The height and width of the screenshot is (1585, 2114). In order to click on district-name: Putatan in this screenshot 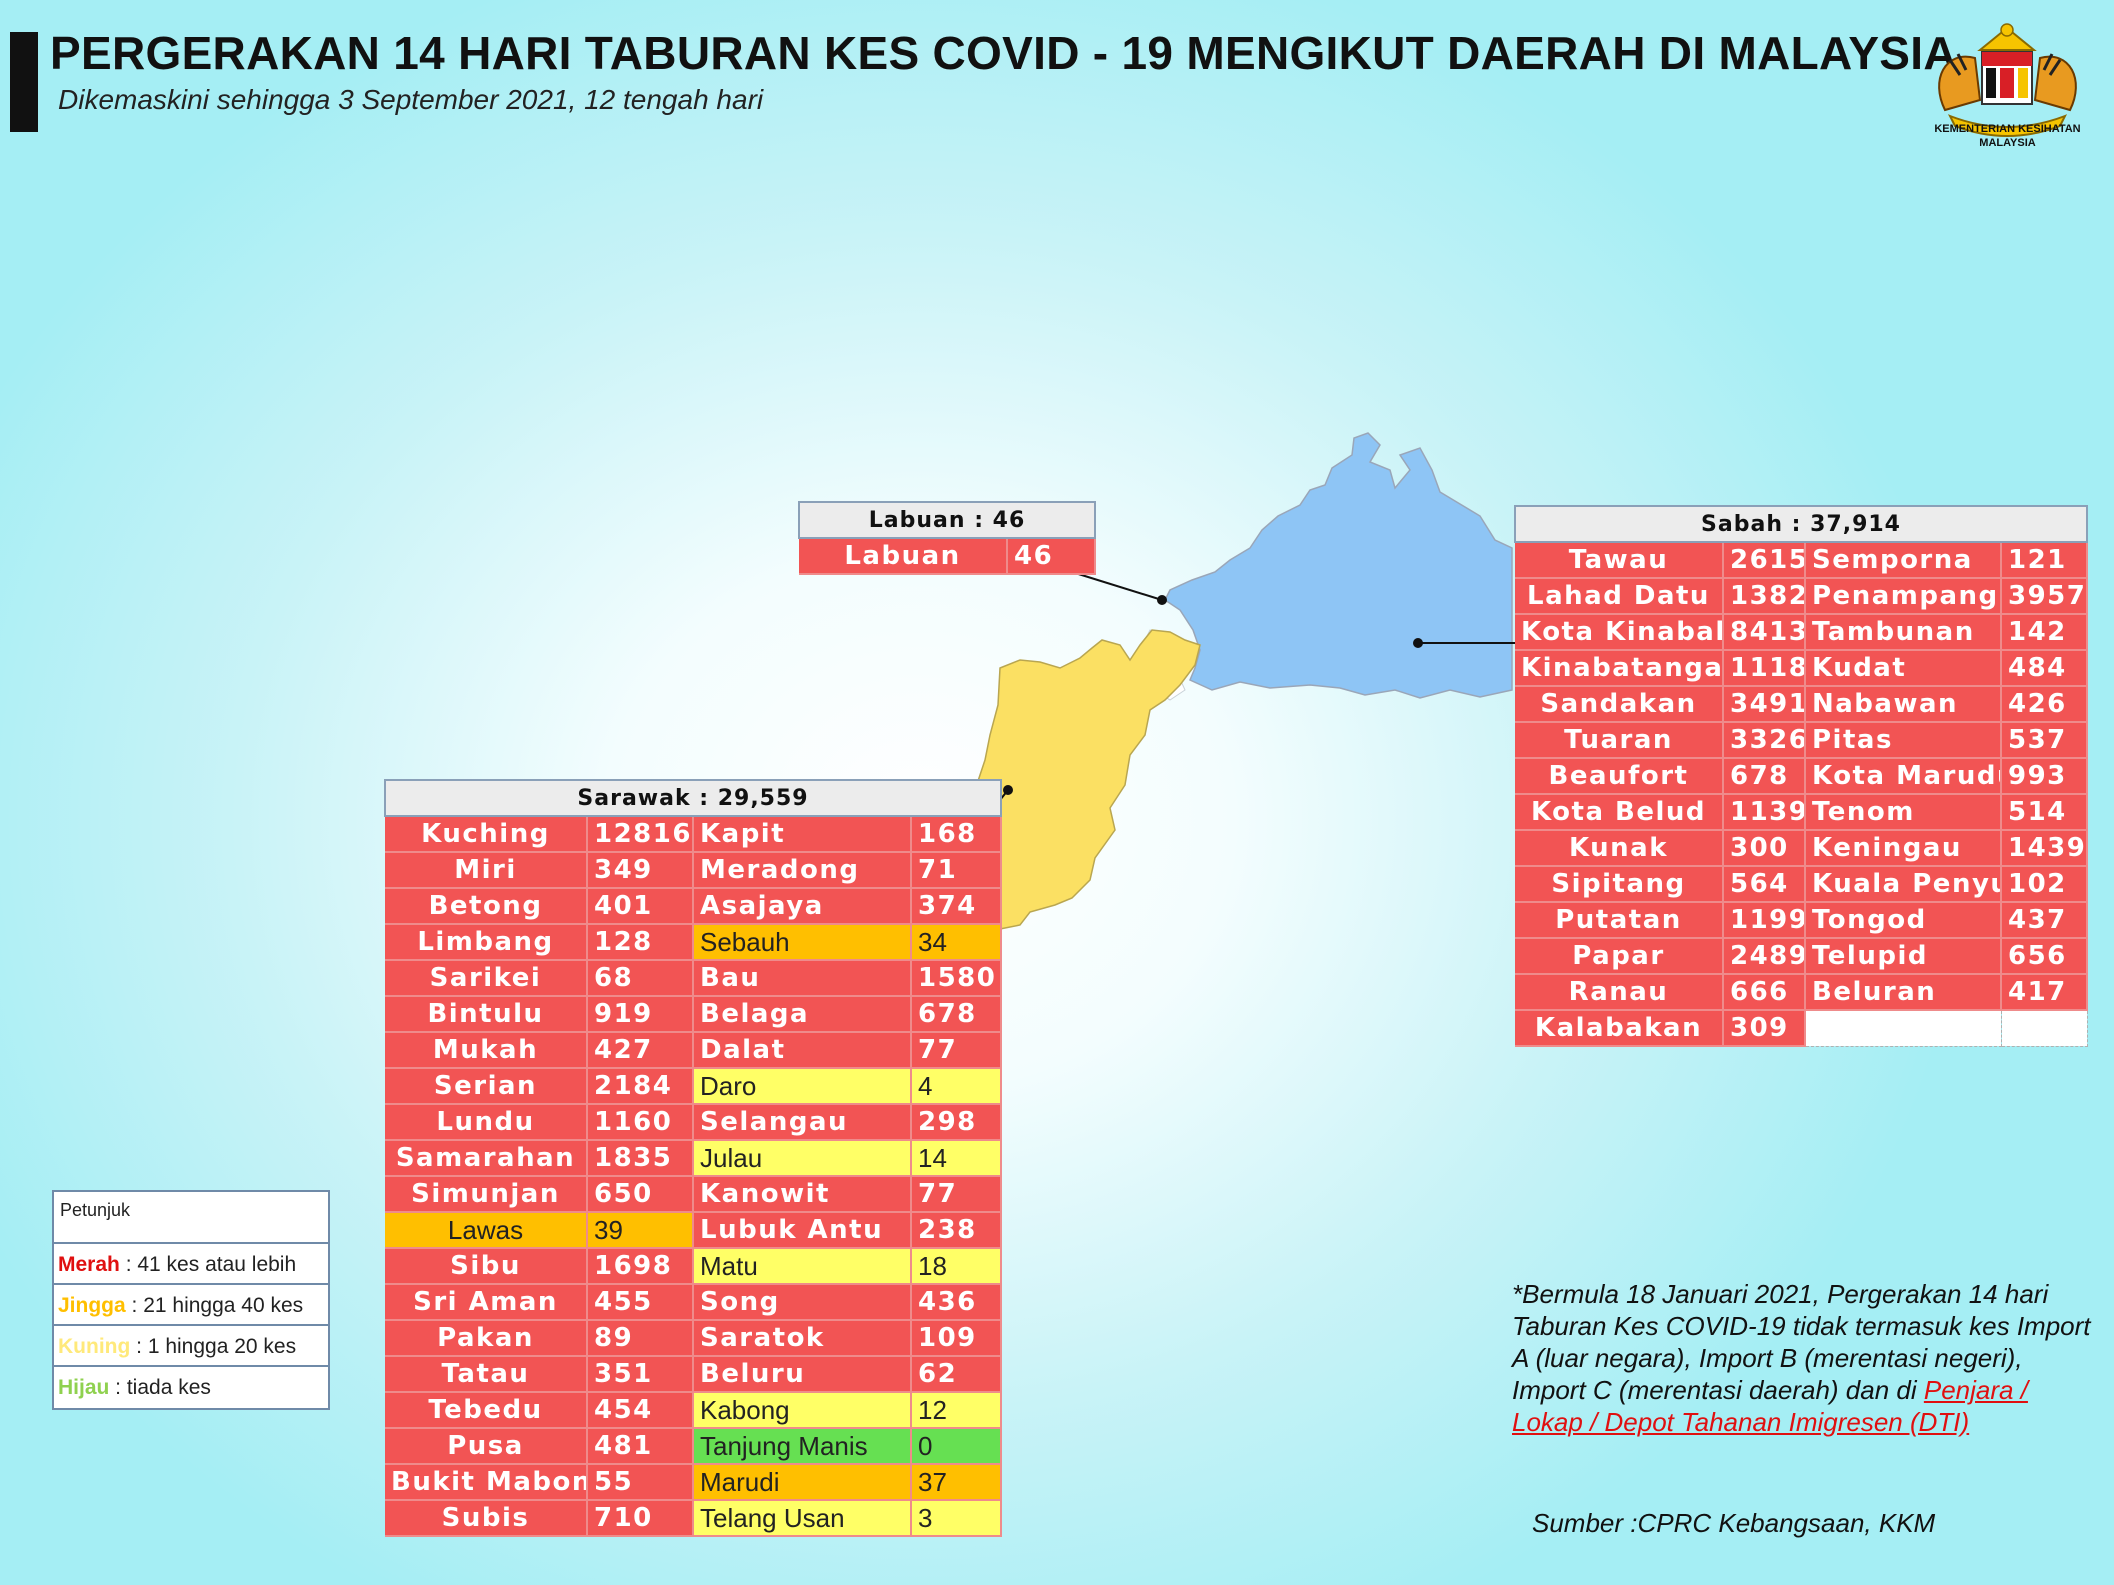, I will do `click(1619, 920)`.